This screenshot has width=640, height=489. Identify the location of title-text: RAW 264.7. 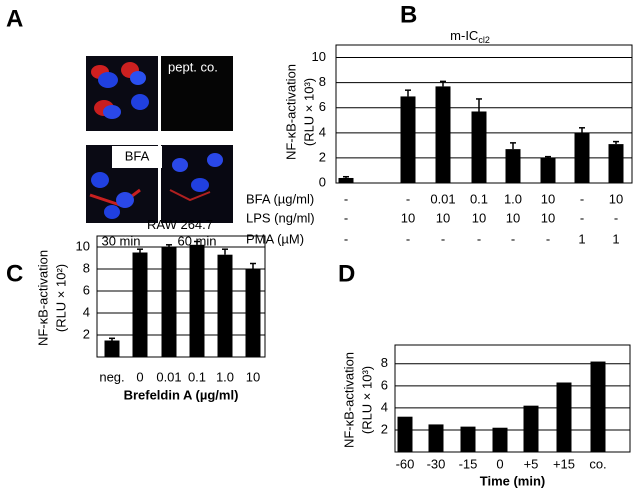
(180, 224).